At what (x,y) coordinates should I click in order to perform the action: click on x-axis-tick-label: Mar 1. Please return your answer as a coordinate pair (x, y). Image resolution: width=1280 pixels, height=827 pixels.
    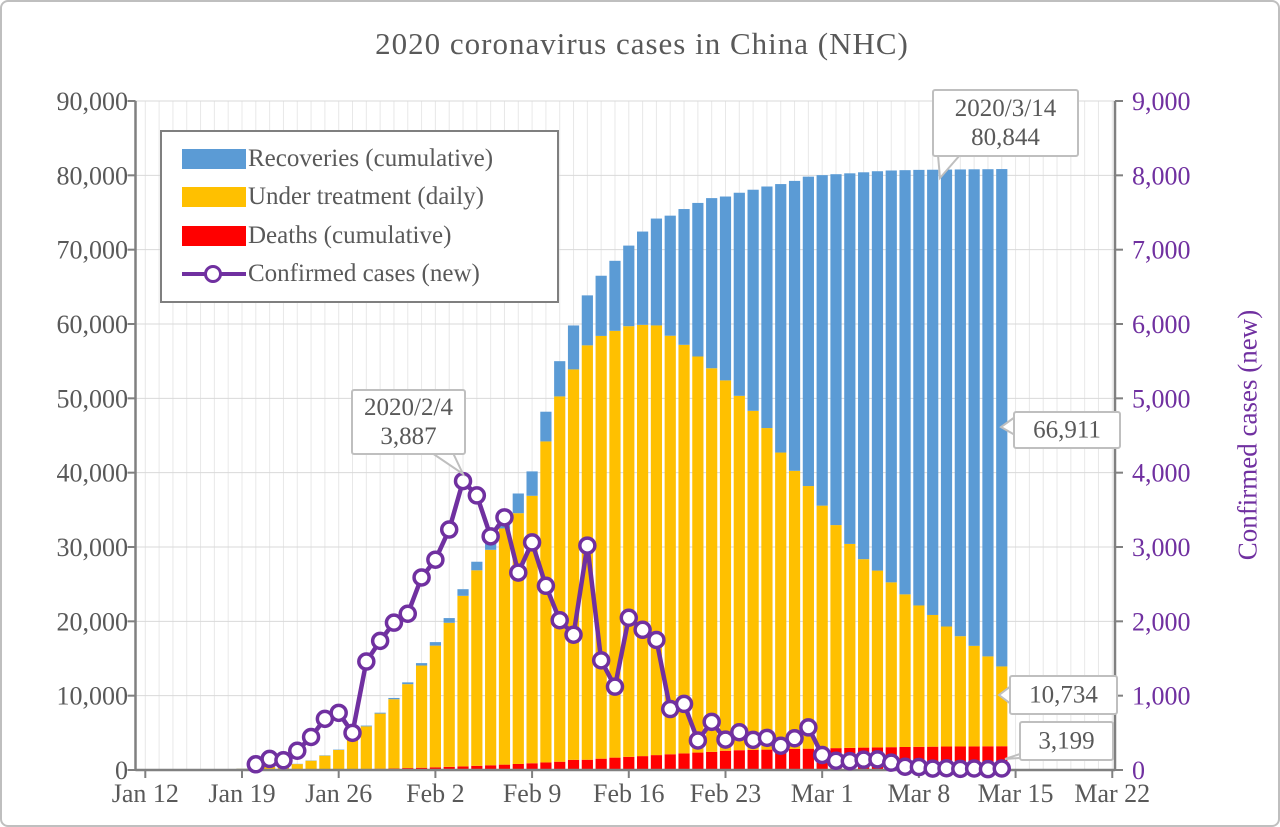
    Looking at the image, I should click on (822, 793).